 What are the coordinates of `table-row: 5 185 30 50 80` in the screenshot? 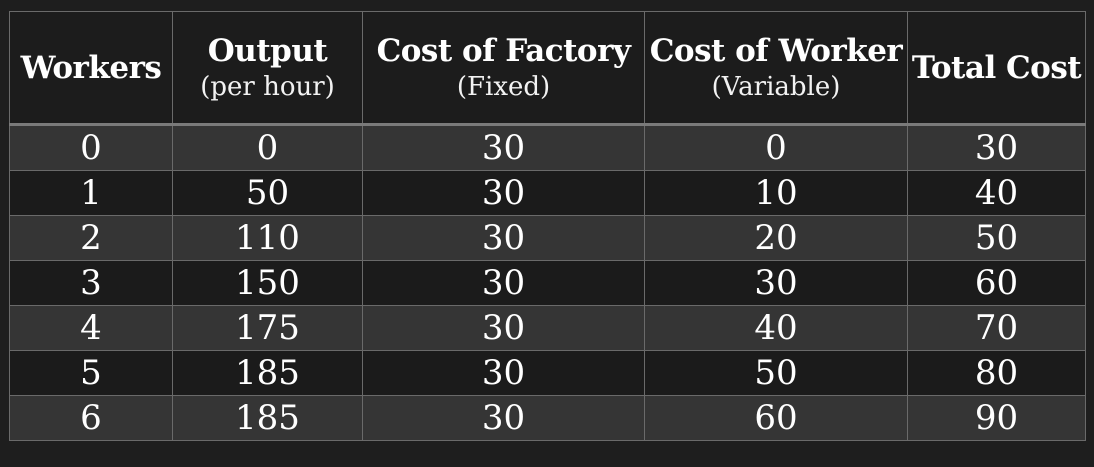 It's located at (547, 373).